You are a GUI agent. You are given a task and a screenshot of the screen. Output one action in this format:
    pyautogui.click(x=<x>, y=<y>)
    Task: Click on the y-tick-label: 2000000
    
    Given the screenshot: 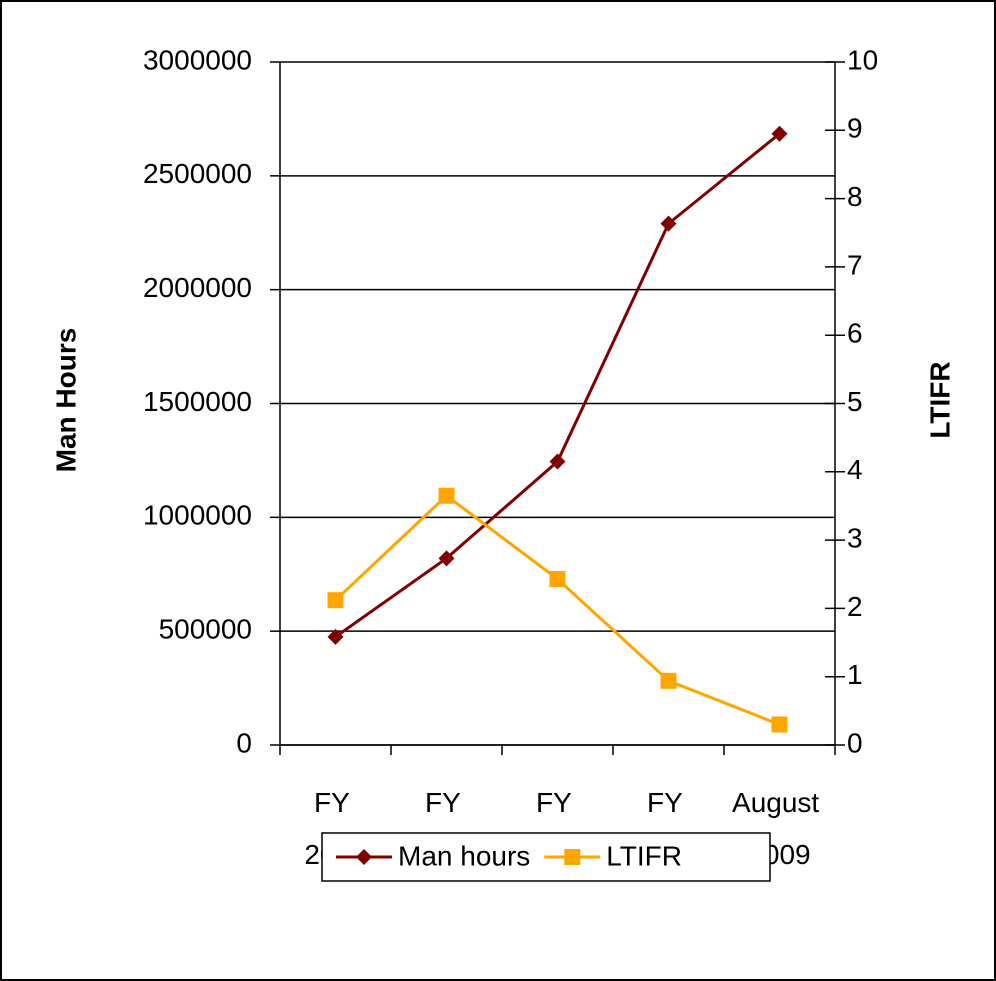 What is the action you would take?
    pyautogui.click(x=197, y=287)
    